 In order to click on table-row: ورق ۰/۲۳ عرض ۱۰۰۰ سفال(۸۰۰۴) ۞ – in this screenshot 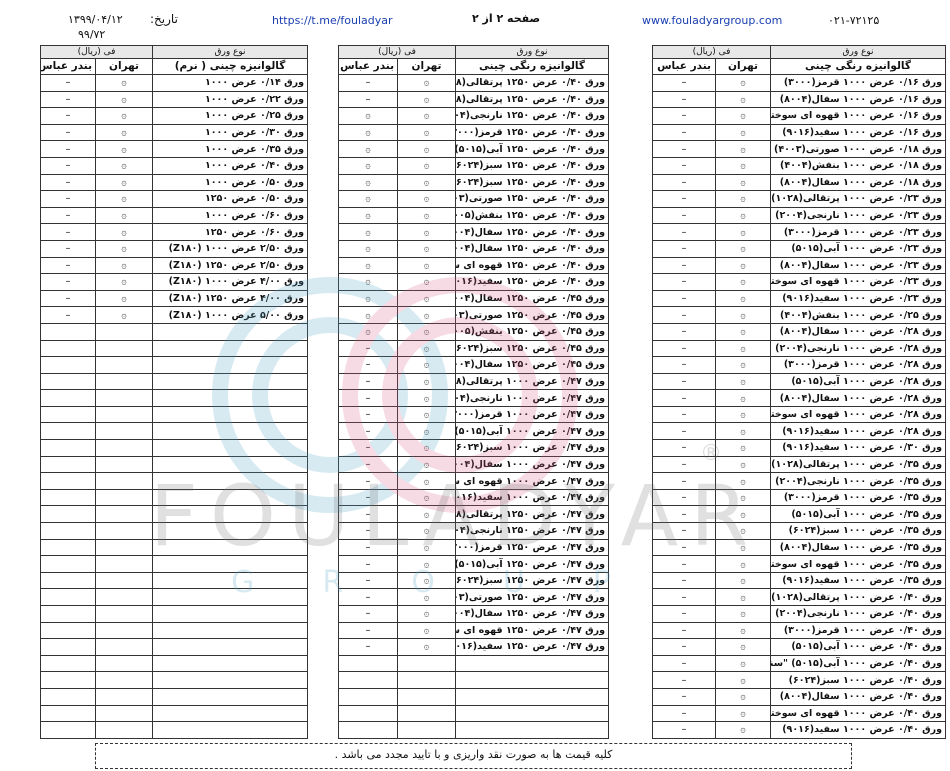, I will do `click(799, 265)`.